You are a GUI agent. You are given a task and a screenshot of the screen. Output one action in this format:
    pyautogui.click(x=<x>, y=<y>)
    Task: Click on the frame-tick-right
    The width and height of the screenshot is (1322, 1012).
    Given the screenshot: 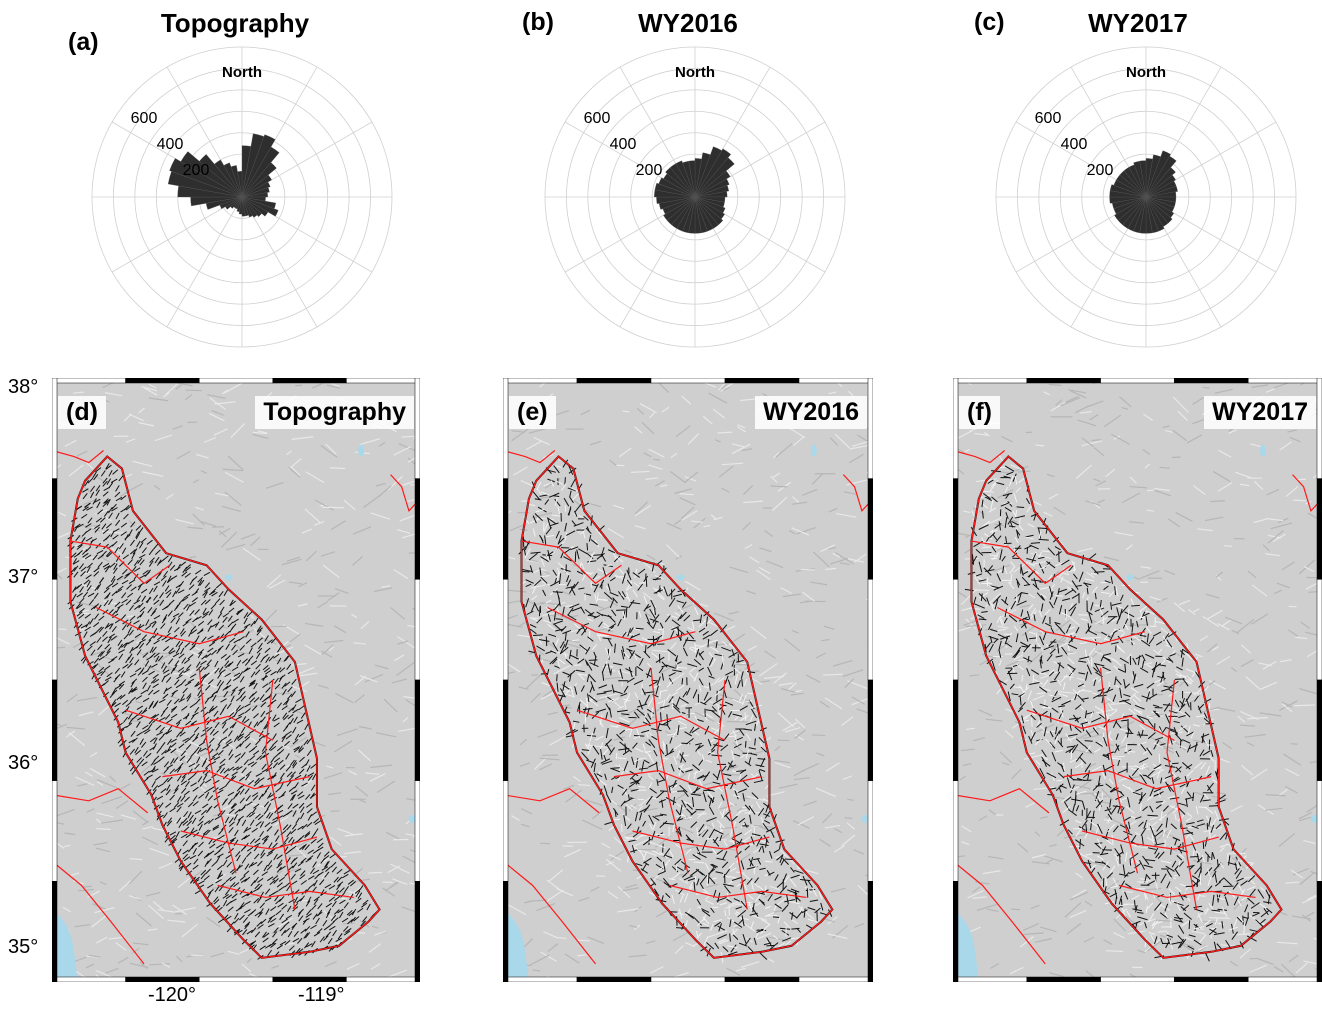 What is the action you would take?
    pyautogui.click(x=417, y=931)
    